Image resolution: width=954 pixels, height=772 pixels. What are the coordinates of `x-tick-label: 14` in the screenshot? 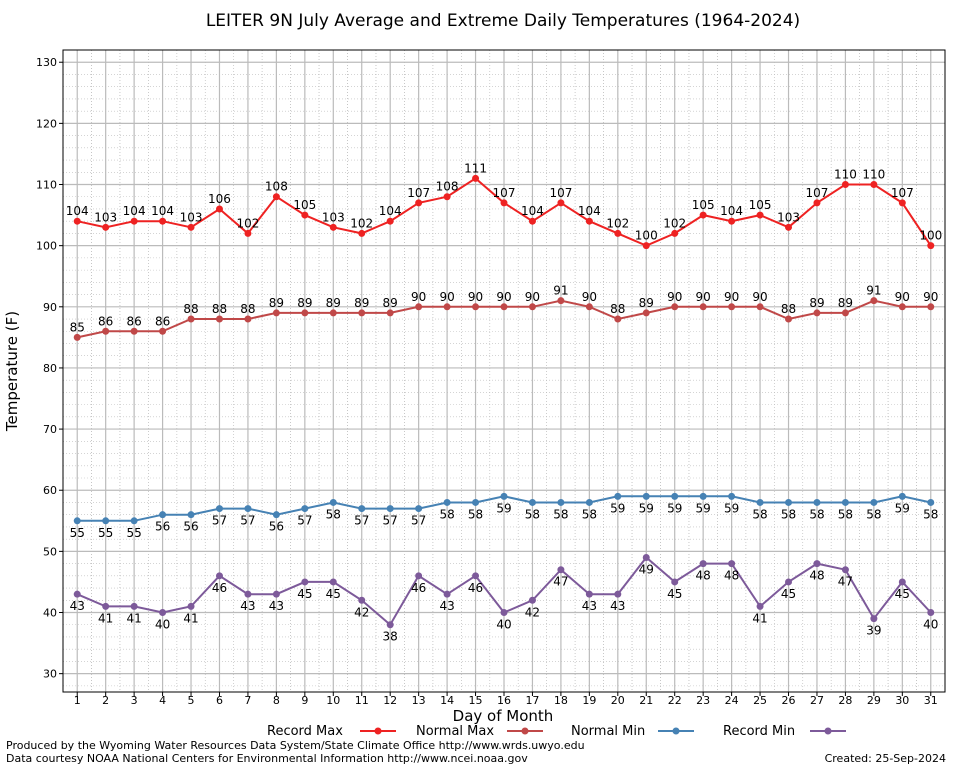 It's located at (447, 700).